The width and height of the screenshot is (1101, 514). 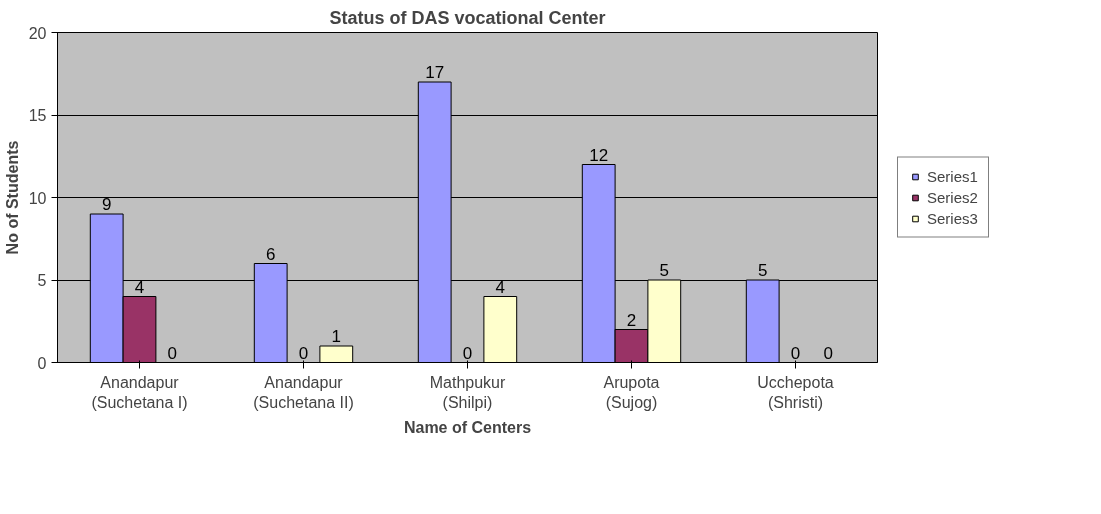 What do you see at coordinates (37, 33) in the screenshot?
I see `y-tick-label: 20` at bounding box center [37, 33].